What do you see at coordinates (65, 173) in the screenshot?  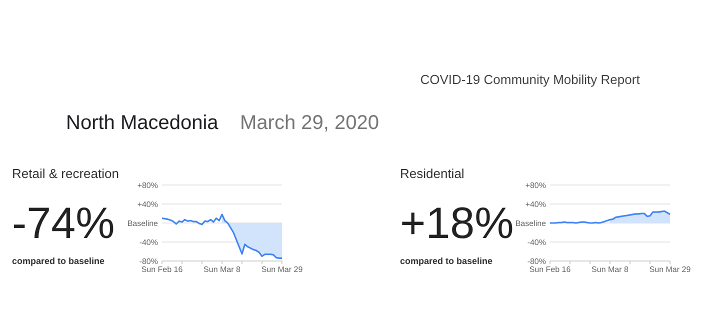 I see `chart-title: Retail & recreation` at bounding box center [65, 173].